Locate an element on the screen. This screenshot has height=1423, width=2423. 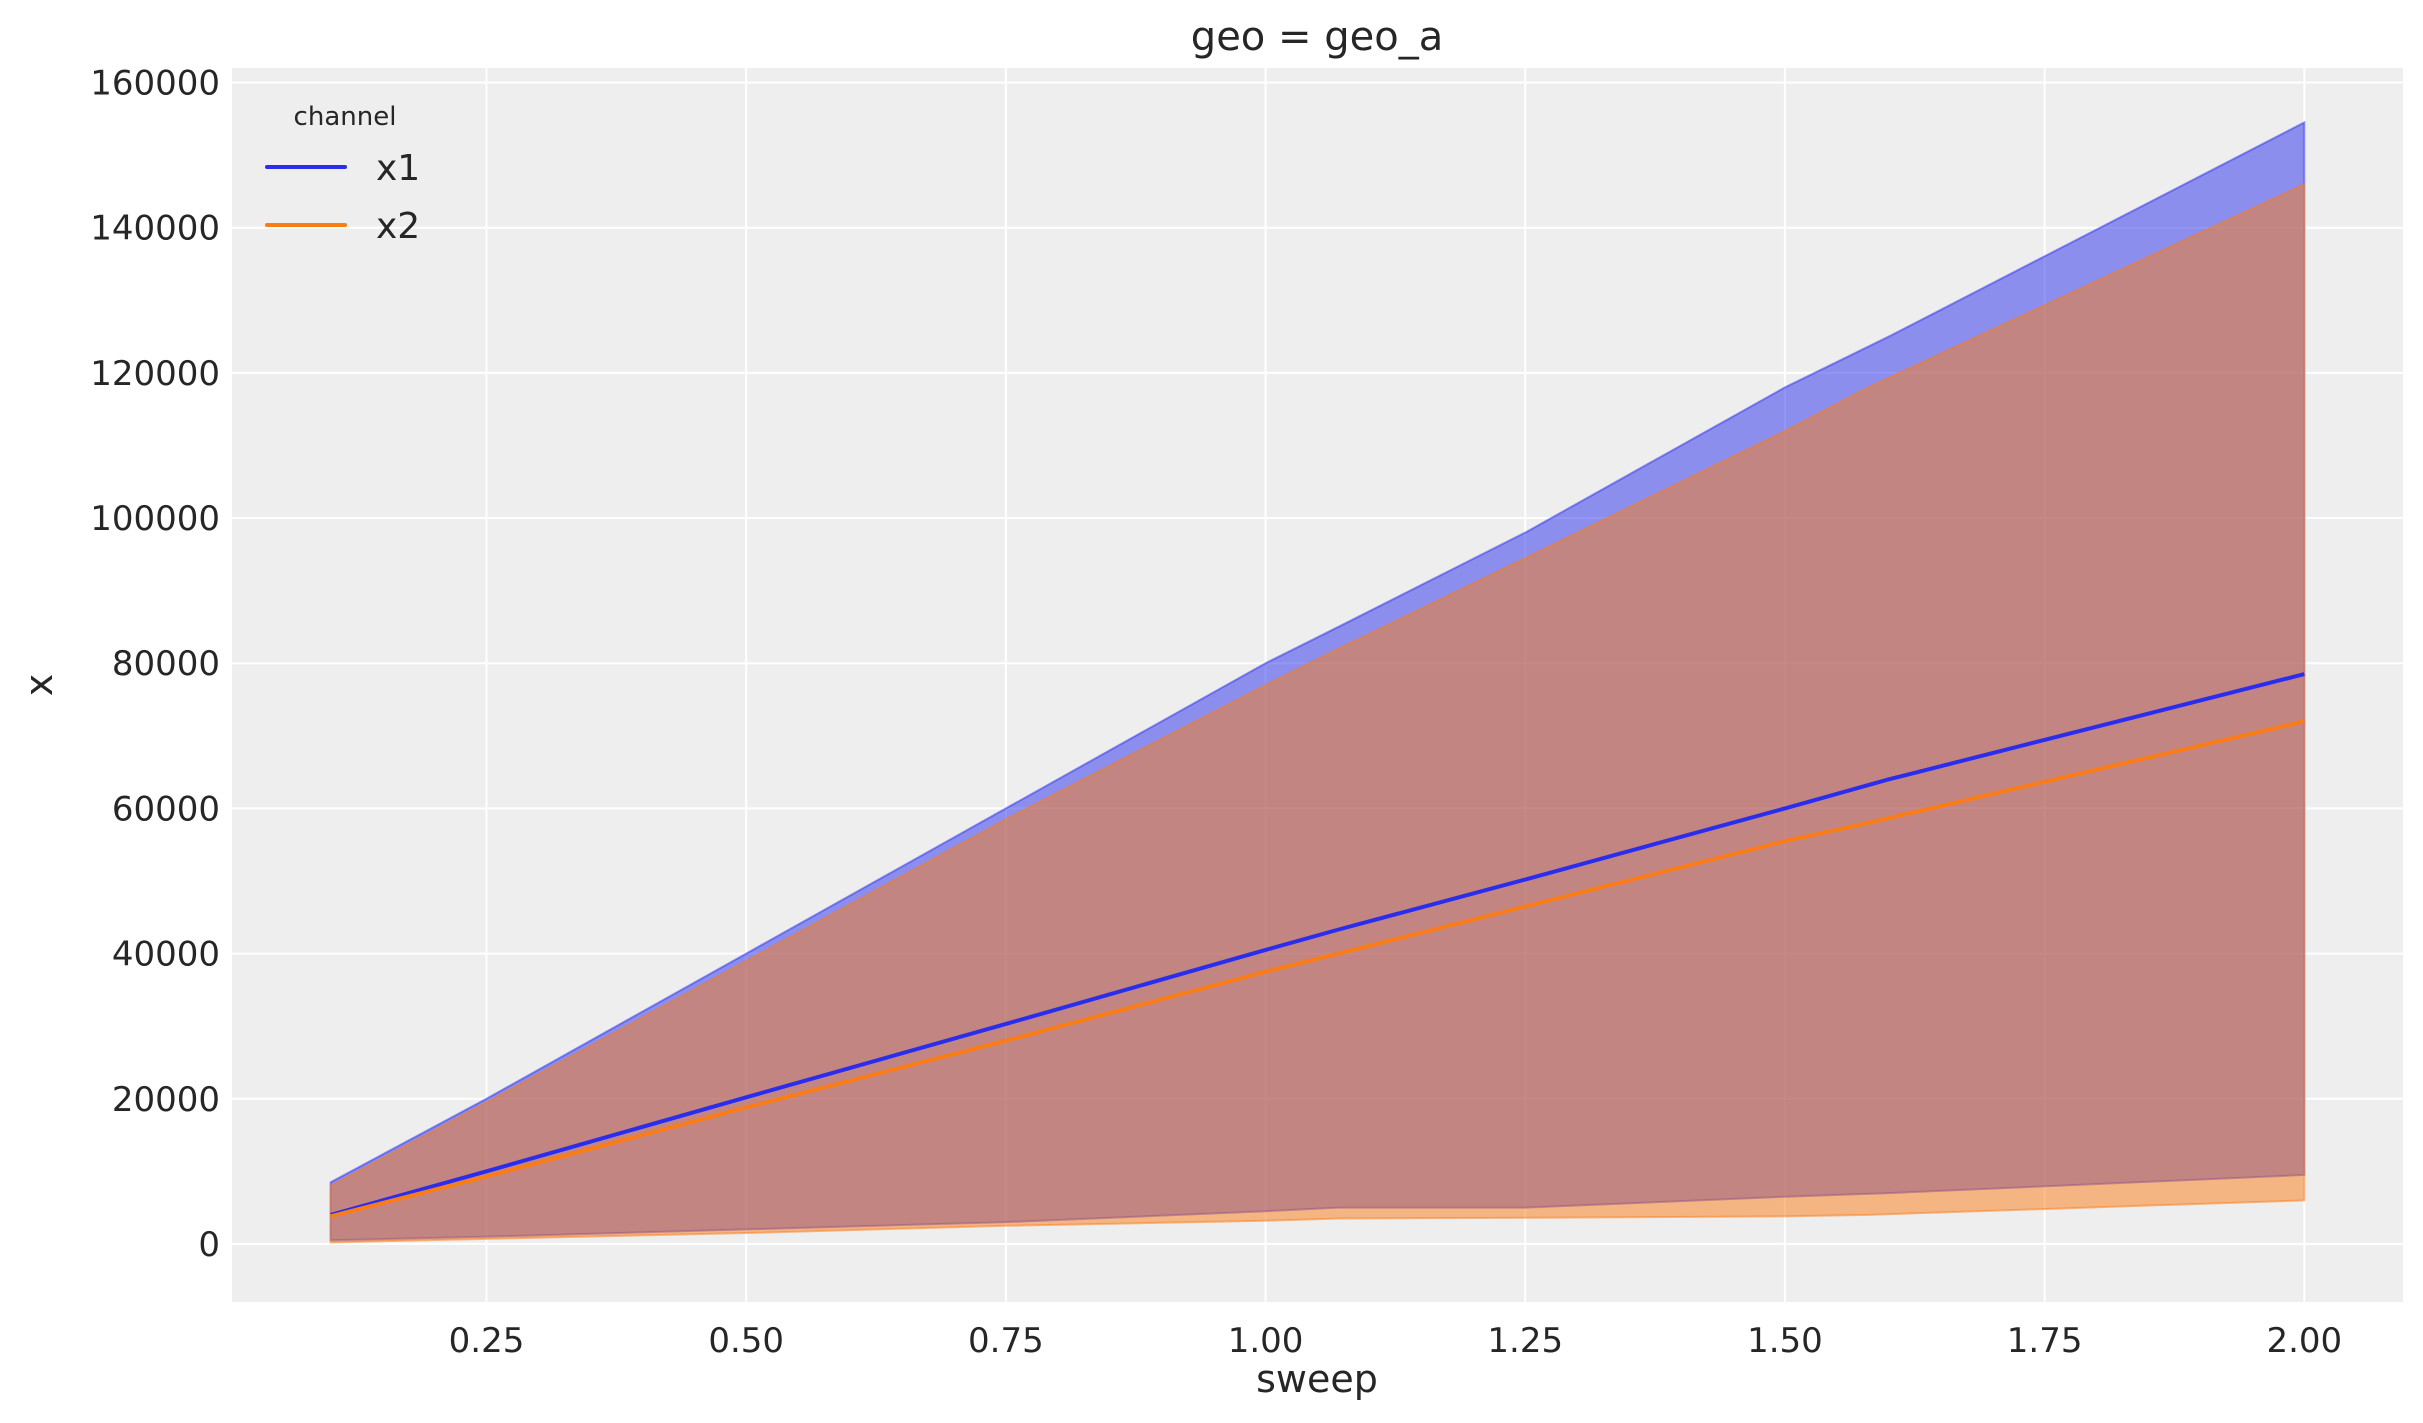
y-tick-label: 100000 is located at coordinates (155, 519).